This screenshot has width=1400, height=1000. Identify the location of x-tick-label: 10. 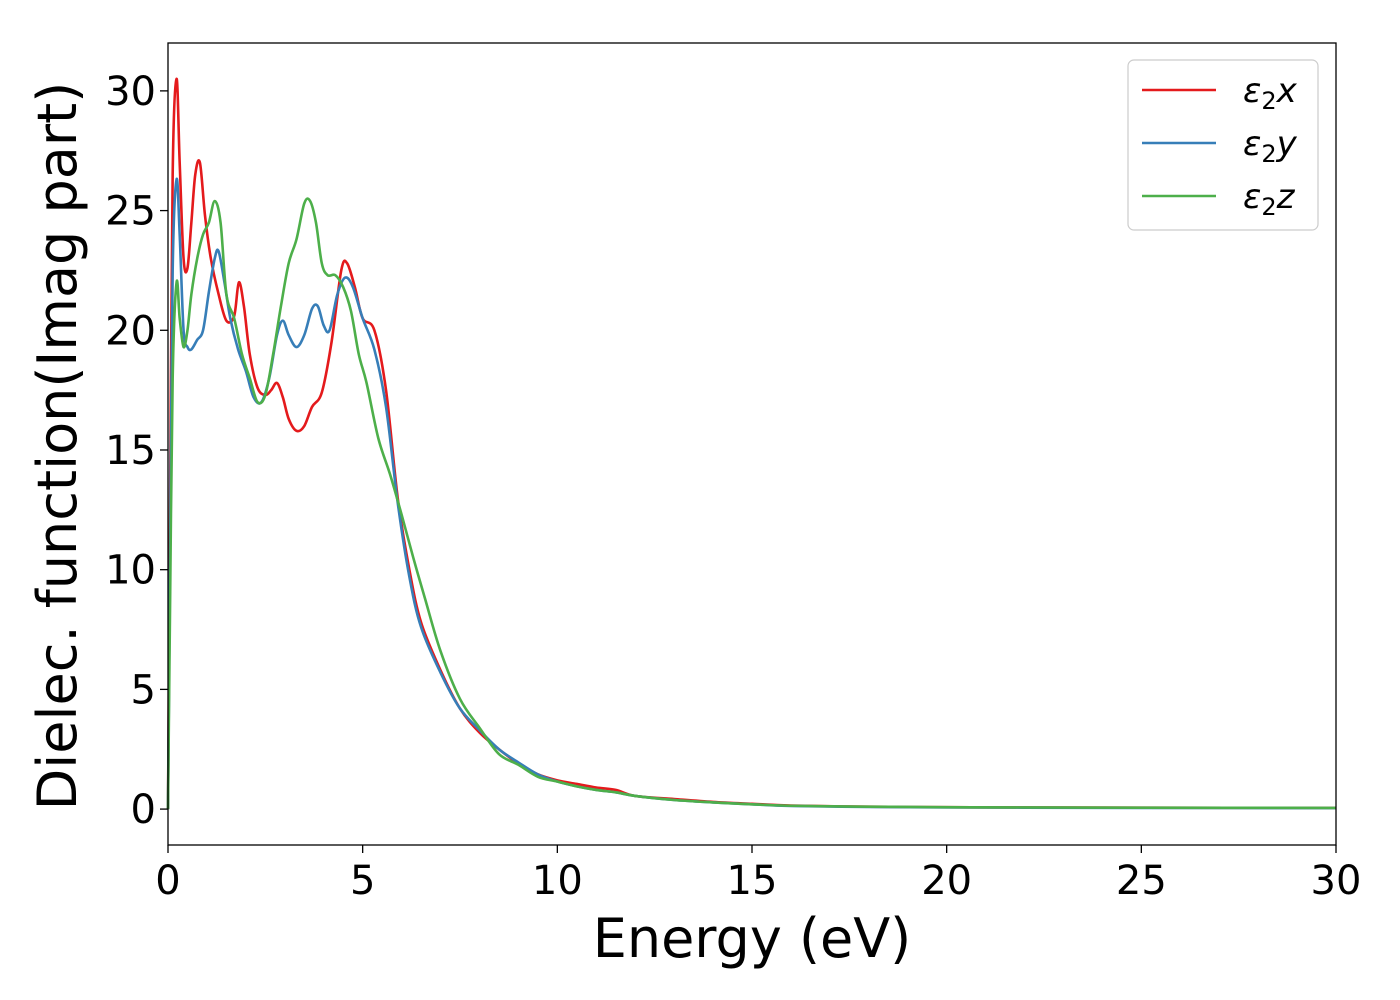
(557, 881).